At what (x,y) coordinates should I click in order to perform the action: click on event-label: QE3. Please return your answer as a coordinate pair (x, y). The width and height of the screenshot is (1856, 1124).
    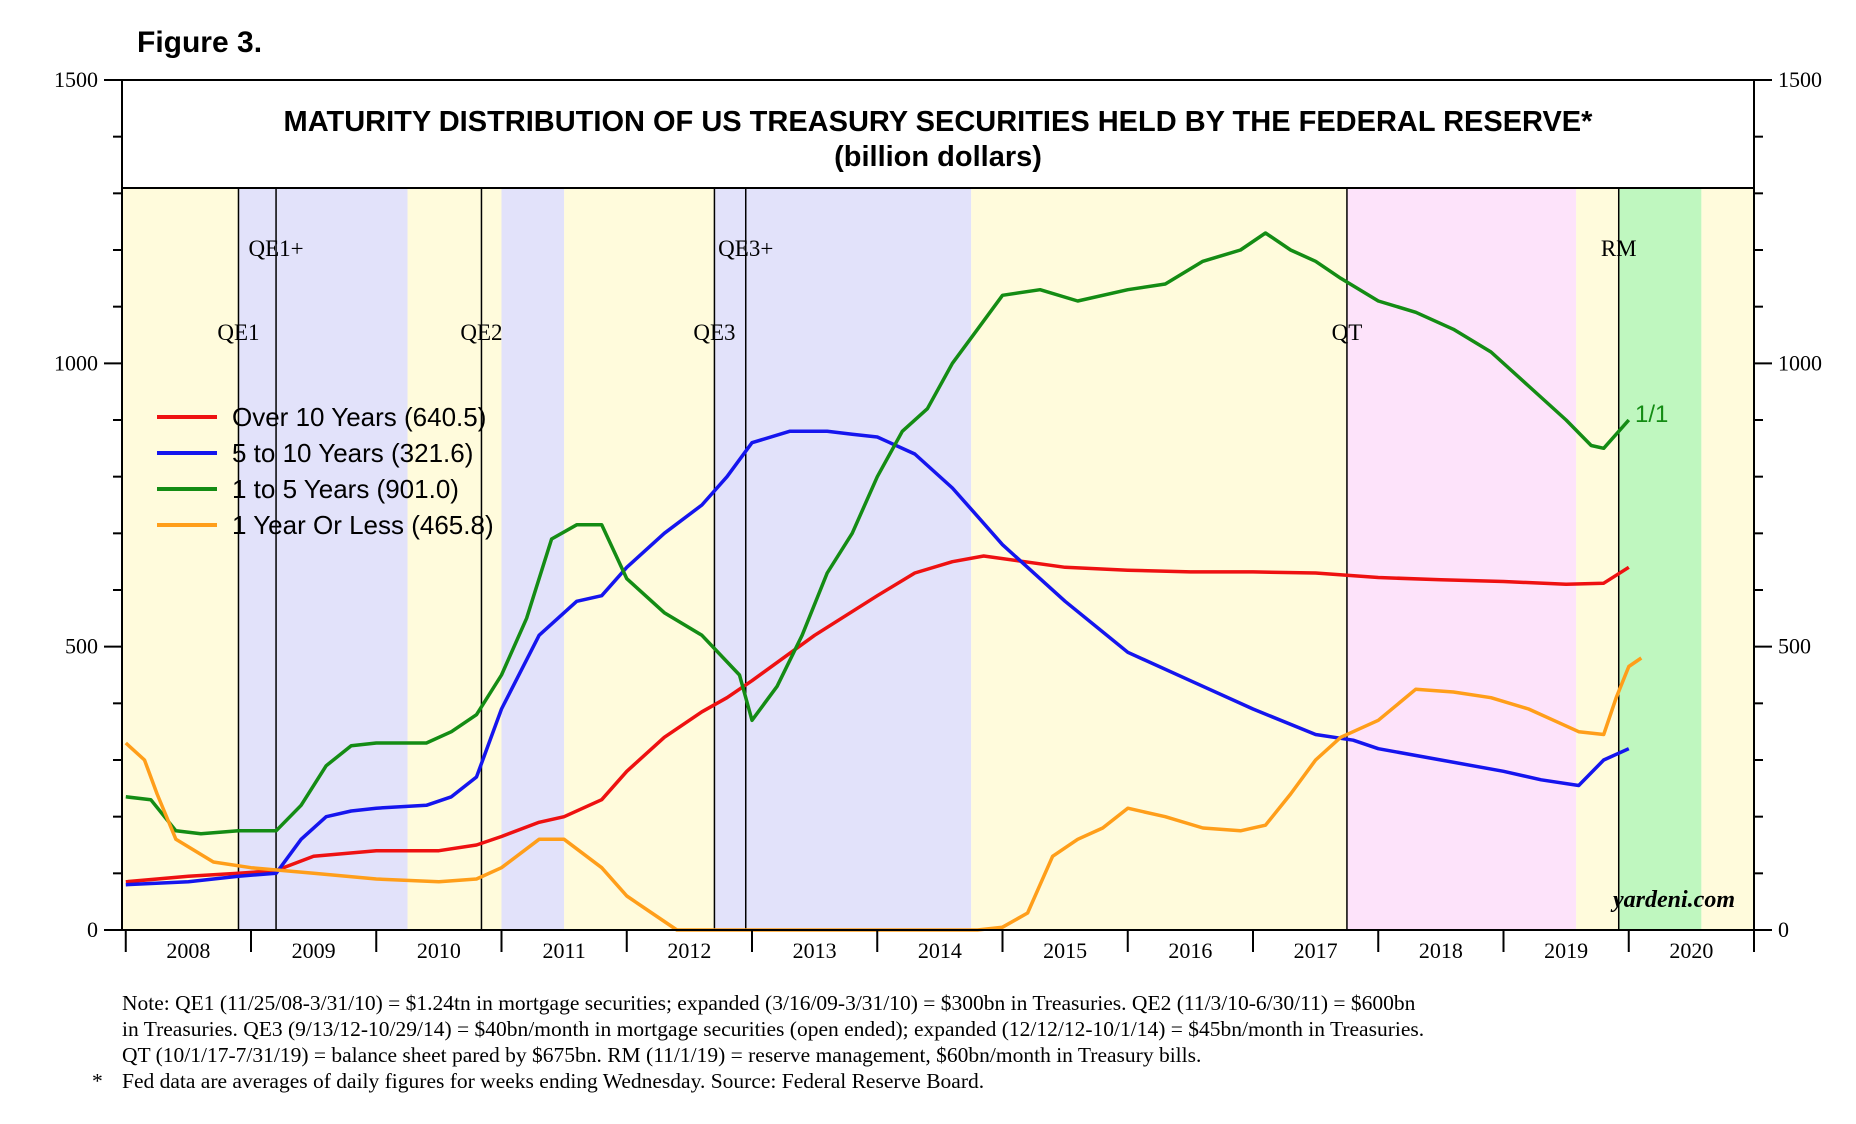
    Looking at the image, I should click on (714, 332).